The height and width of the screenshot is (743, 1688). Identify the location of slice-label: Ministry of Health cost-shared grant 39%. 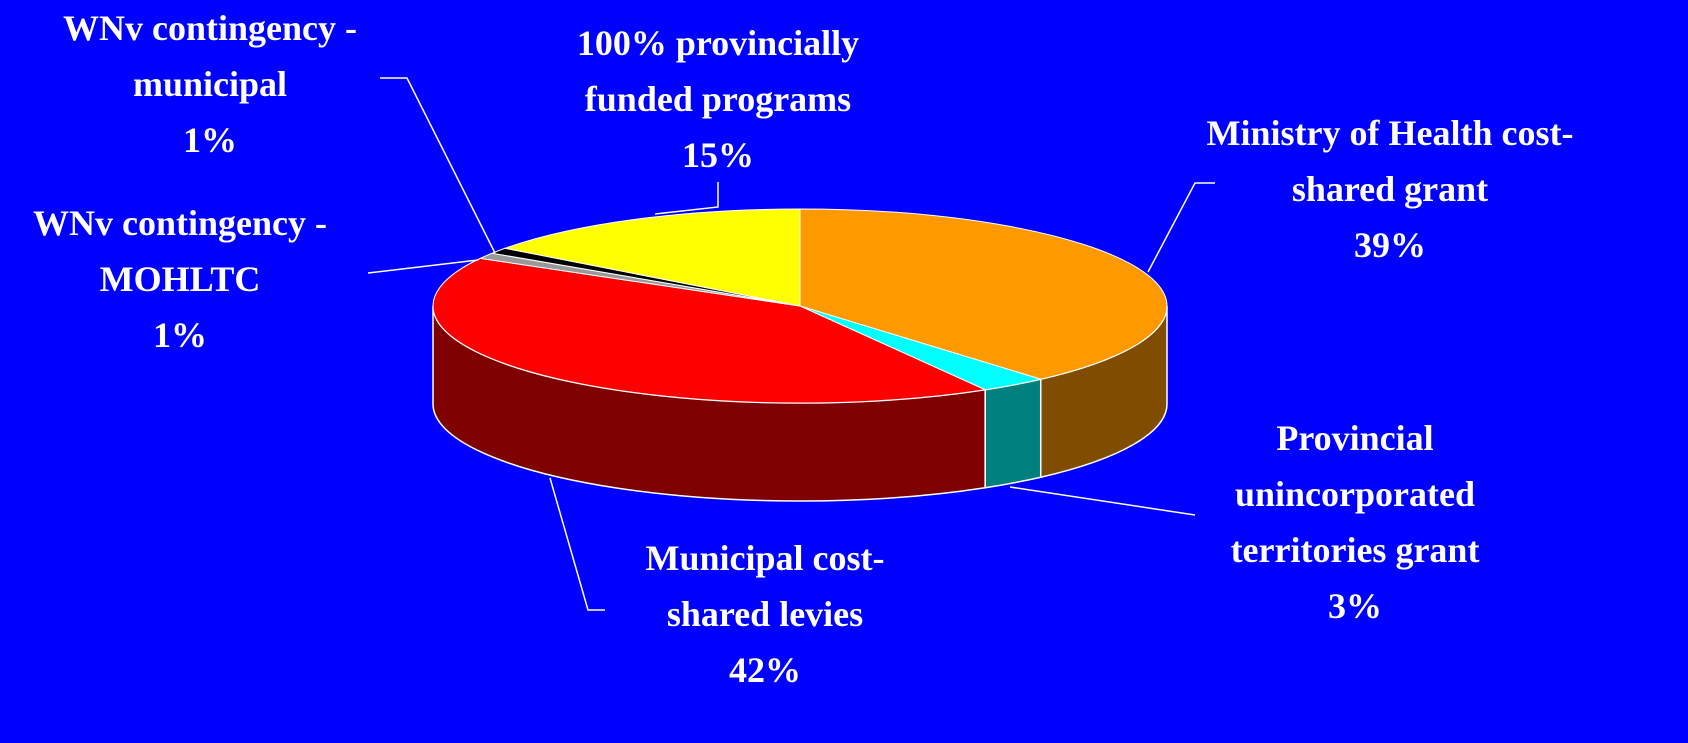
(1390, 189).